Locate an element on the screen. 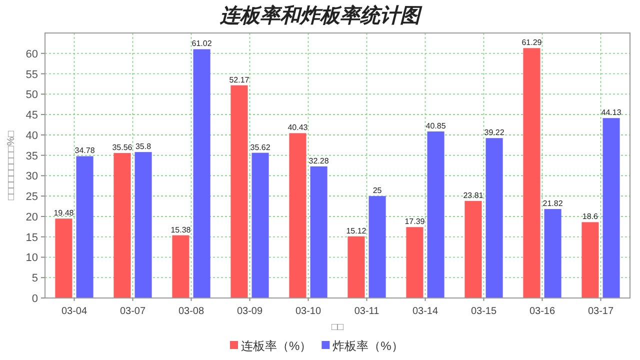 The image size is (640, 360). x-tick-label: 03-17 is located at coordinates (601, 311).